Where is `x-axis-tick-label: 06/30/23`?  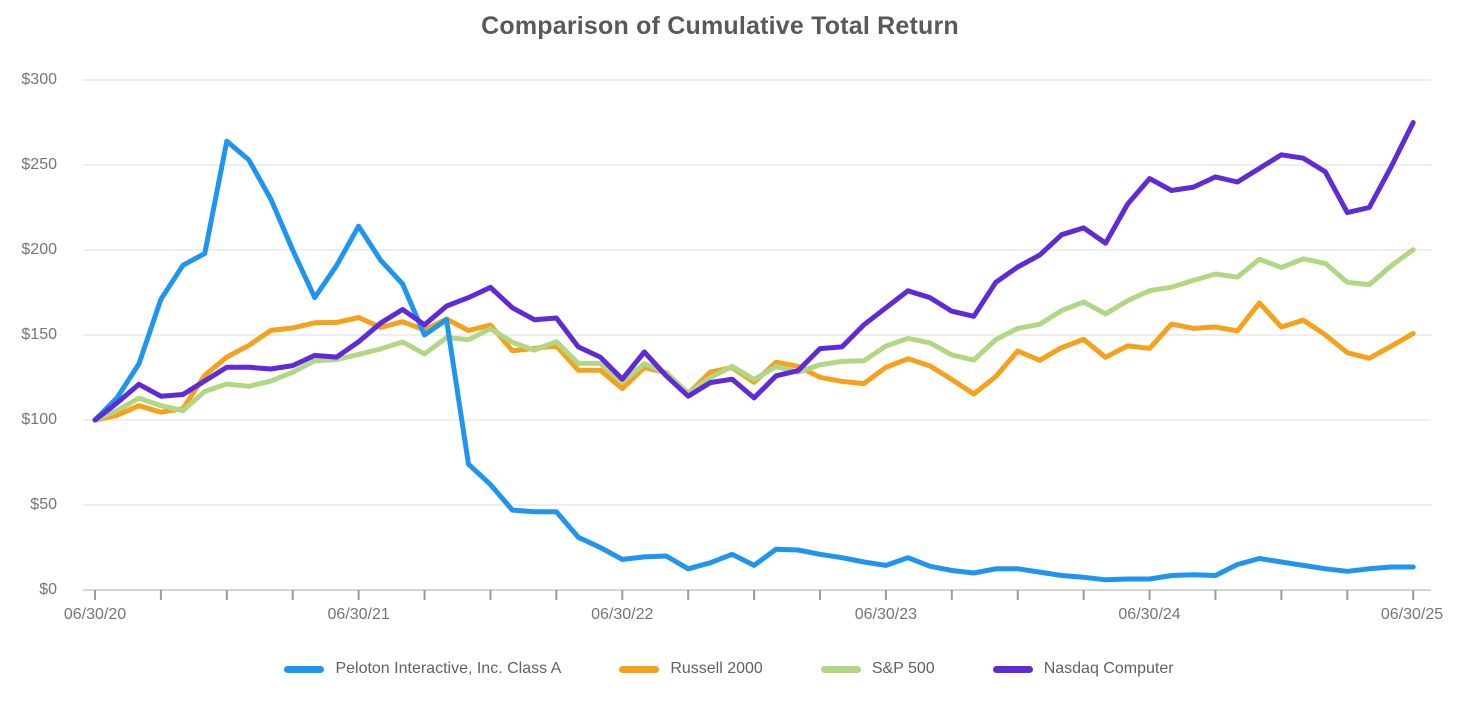 x-axis-tick-label: 06/30/23 is located at coordinates (886, 614).